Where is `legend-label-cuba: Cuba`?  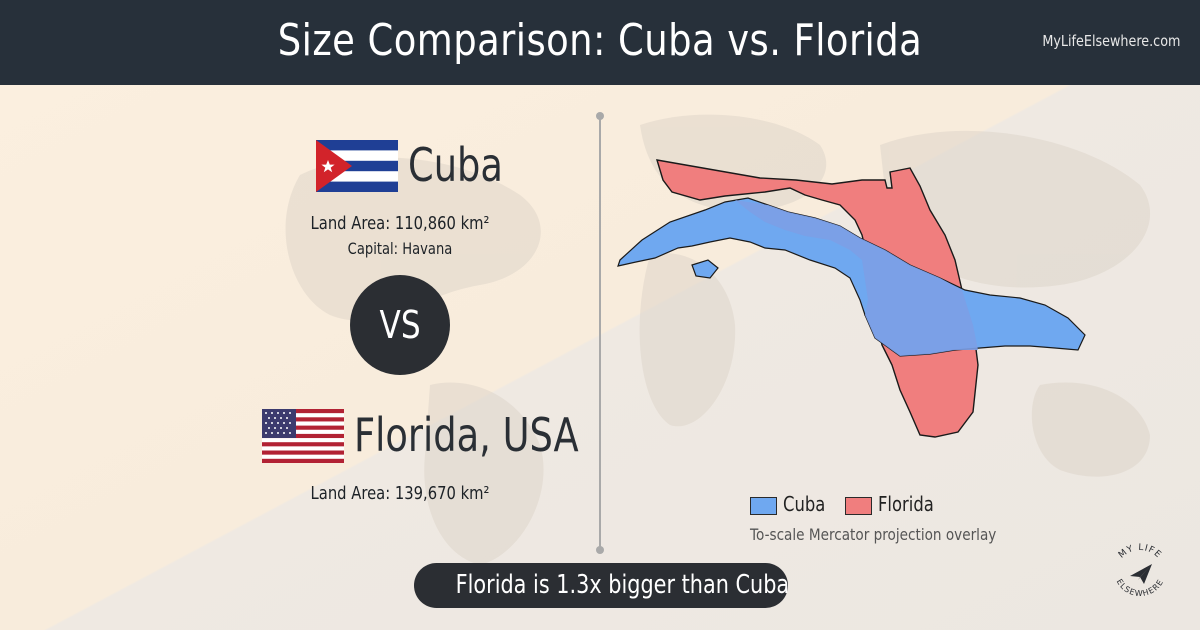 legend-label-cuba: Cuba is located at coordinates (804, 504).